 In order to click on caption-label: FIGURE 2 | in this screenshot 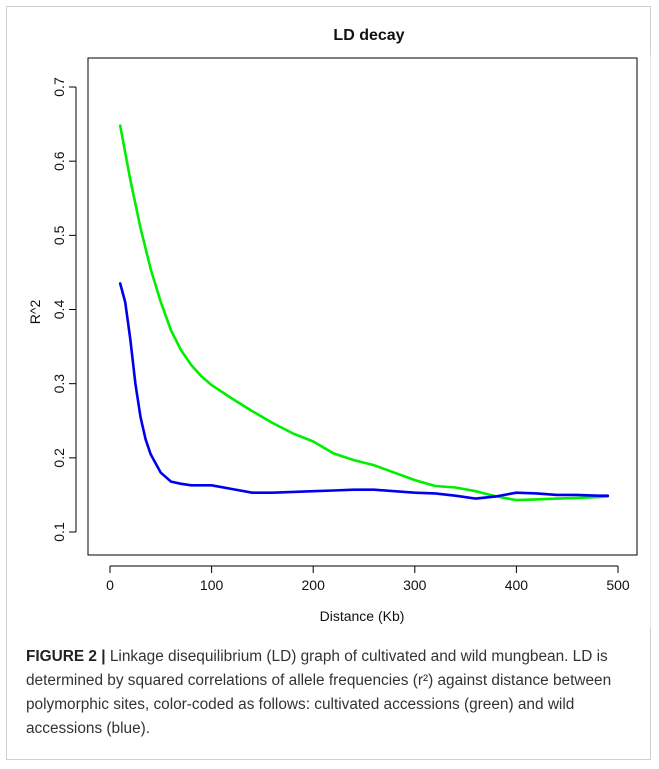, I will do `click(66, 656)`.